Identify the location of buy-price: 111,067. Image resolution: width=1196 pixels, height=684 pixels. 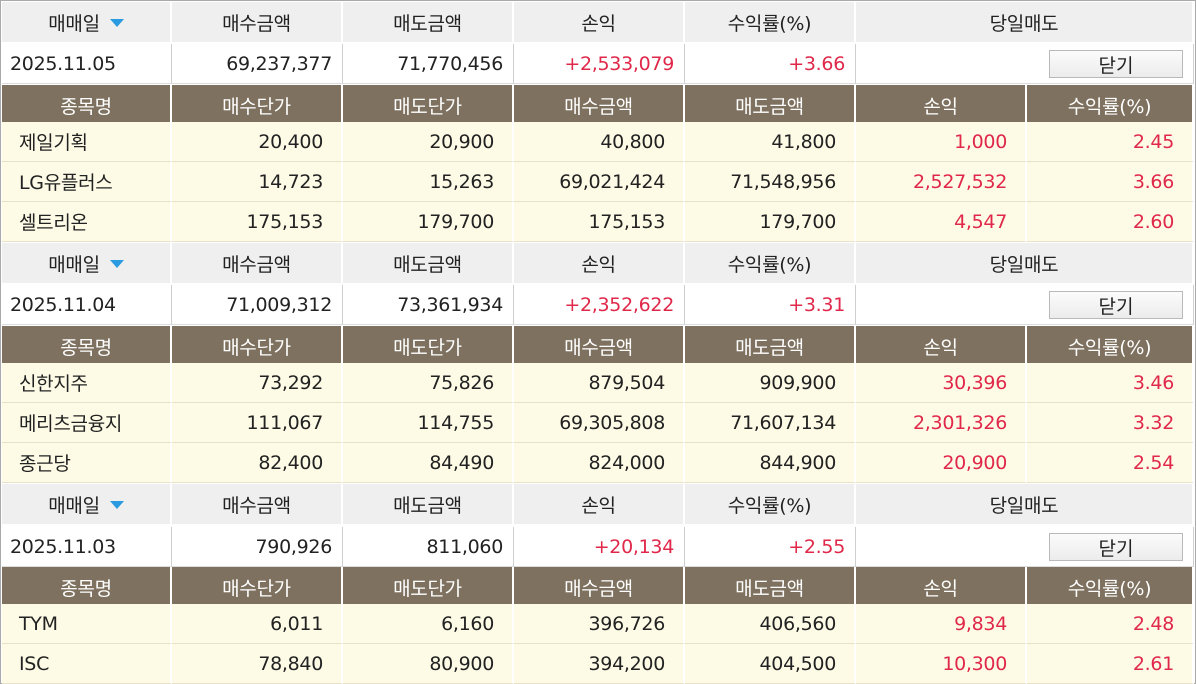
(257, 423).